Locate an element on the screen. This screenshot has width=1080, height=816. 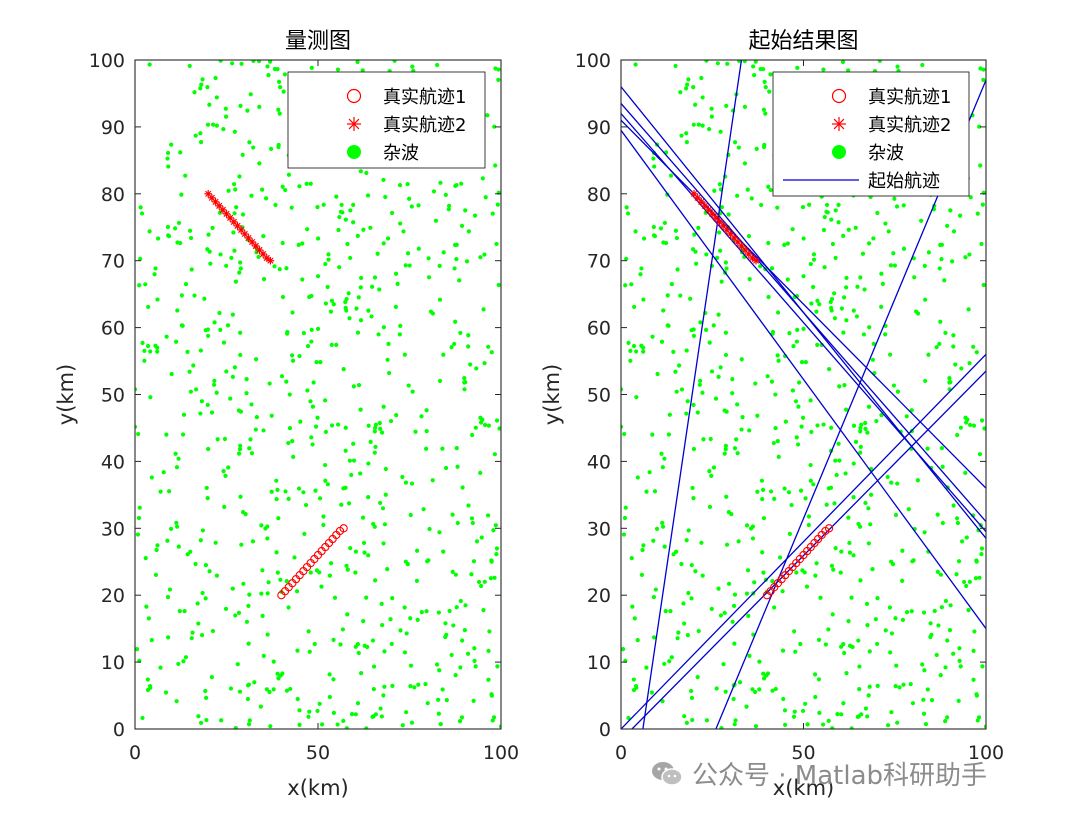
legend-label: 杂波 is located at coordinates (401, 153).